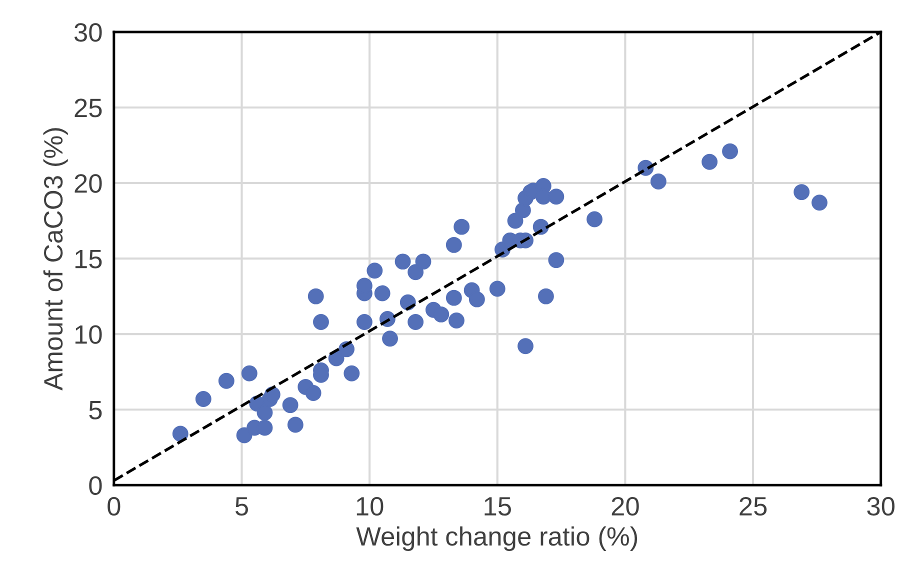 Image resolution: width=897 pixels, height=581 pixels. What do you see at coordinates (88, 108) in the screenshot?
I see `y-tick-label: 25` at bounding box center [88, 108].